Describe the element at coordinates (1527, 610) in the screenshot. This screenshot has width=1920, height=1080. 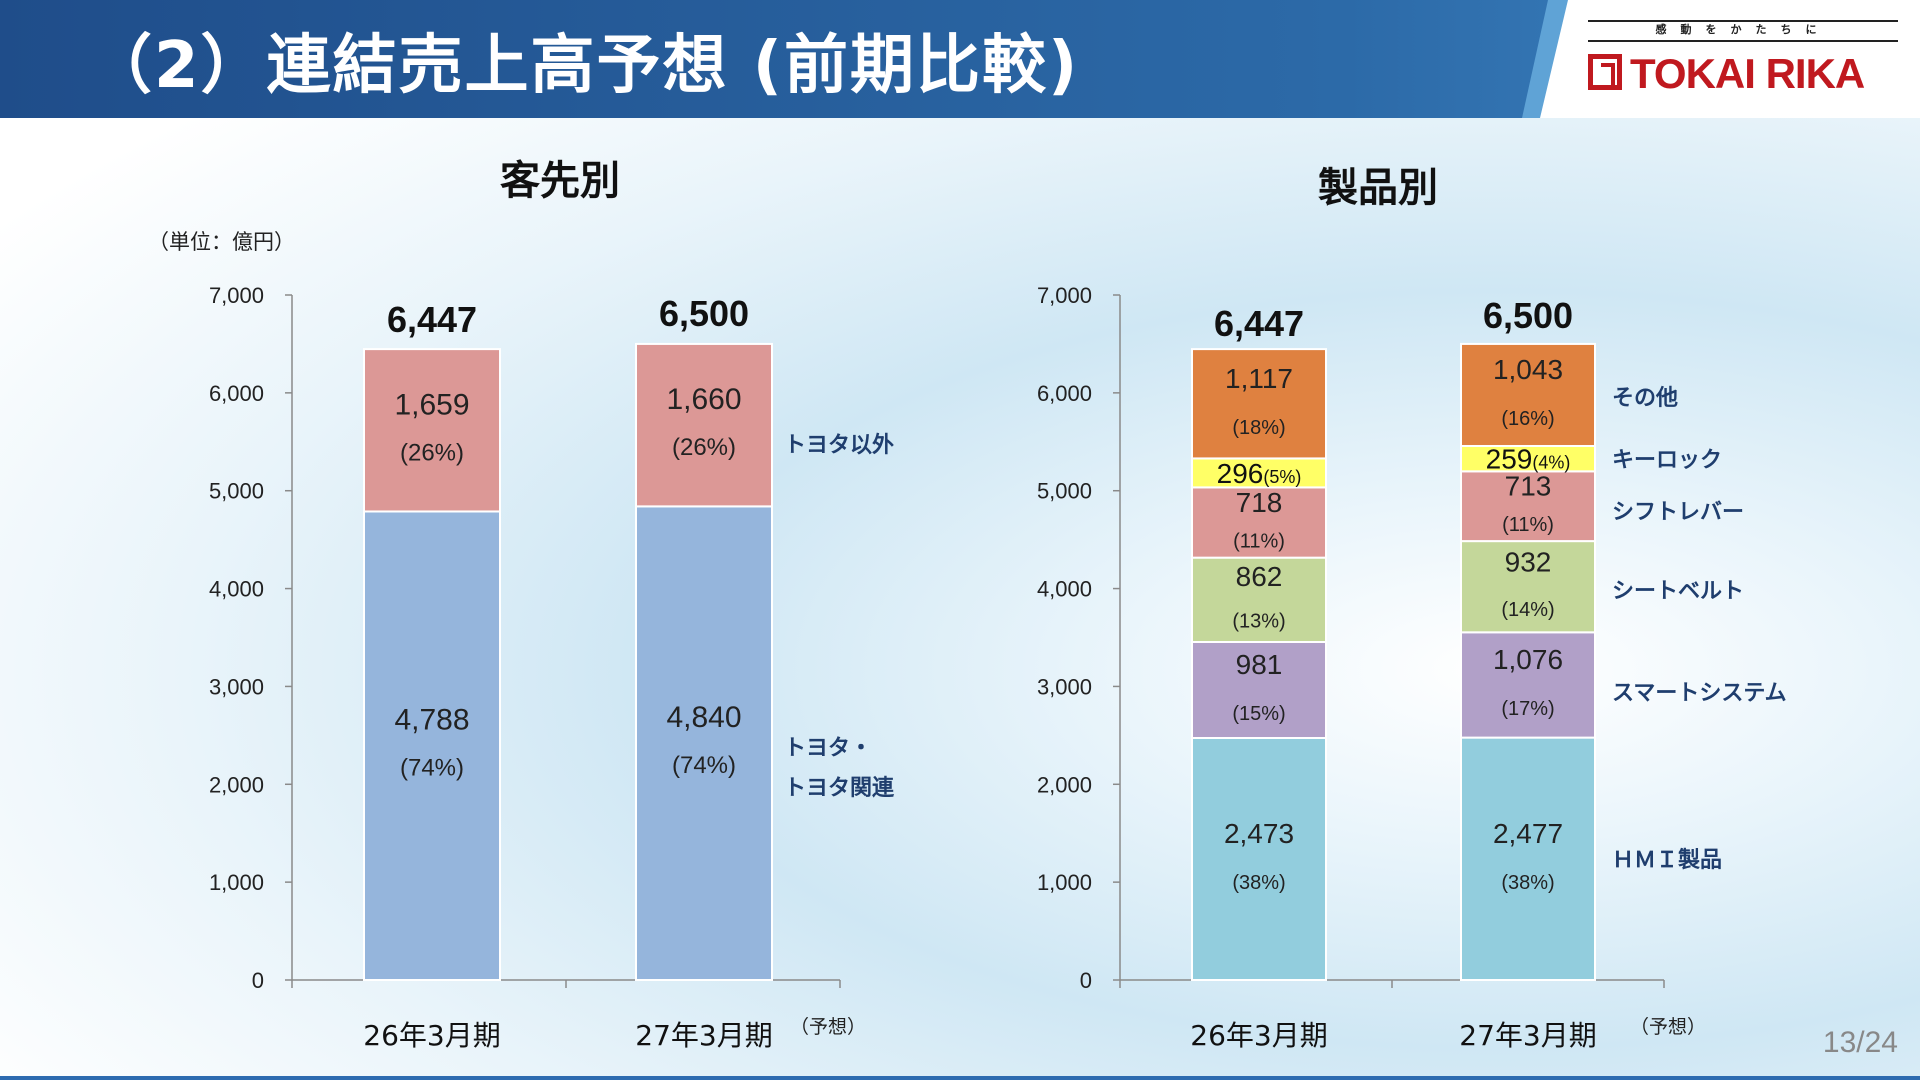
I see `segment-percent-label: (14%)` at that location.